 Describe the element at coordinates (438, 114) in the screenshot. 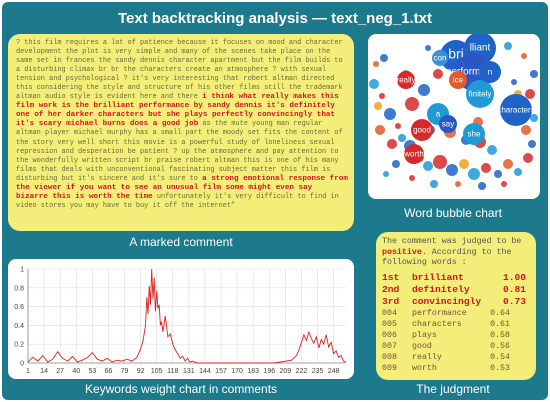

I see `word-bubble-label: a` at that location.